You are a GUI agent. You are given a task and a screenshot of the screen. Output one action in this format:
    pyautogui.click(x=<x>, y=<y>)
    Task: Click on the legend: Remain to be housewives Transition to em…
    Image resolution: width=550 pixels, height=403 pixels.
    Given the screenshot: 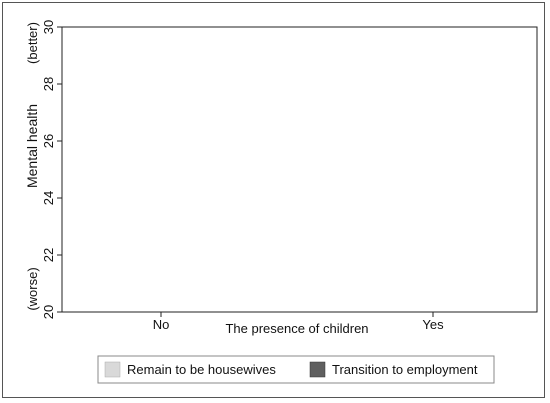 What is the action you would take?
    pyautogui.click(x=296, y=369)
    